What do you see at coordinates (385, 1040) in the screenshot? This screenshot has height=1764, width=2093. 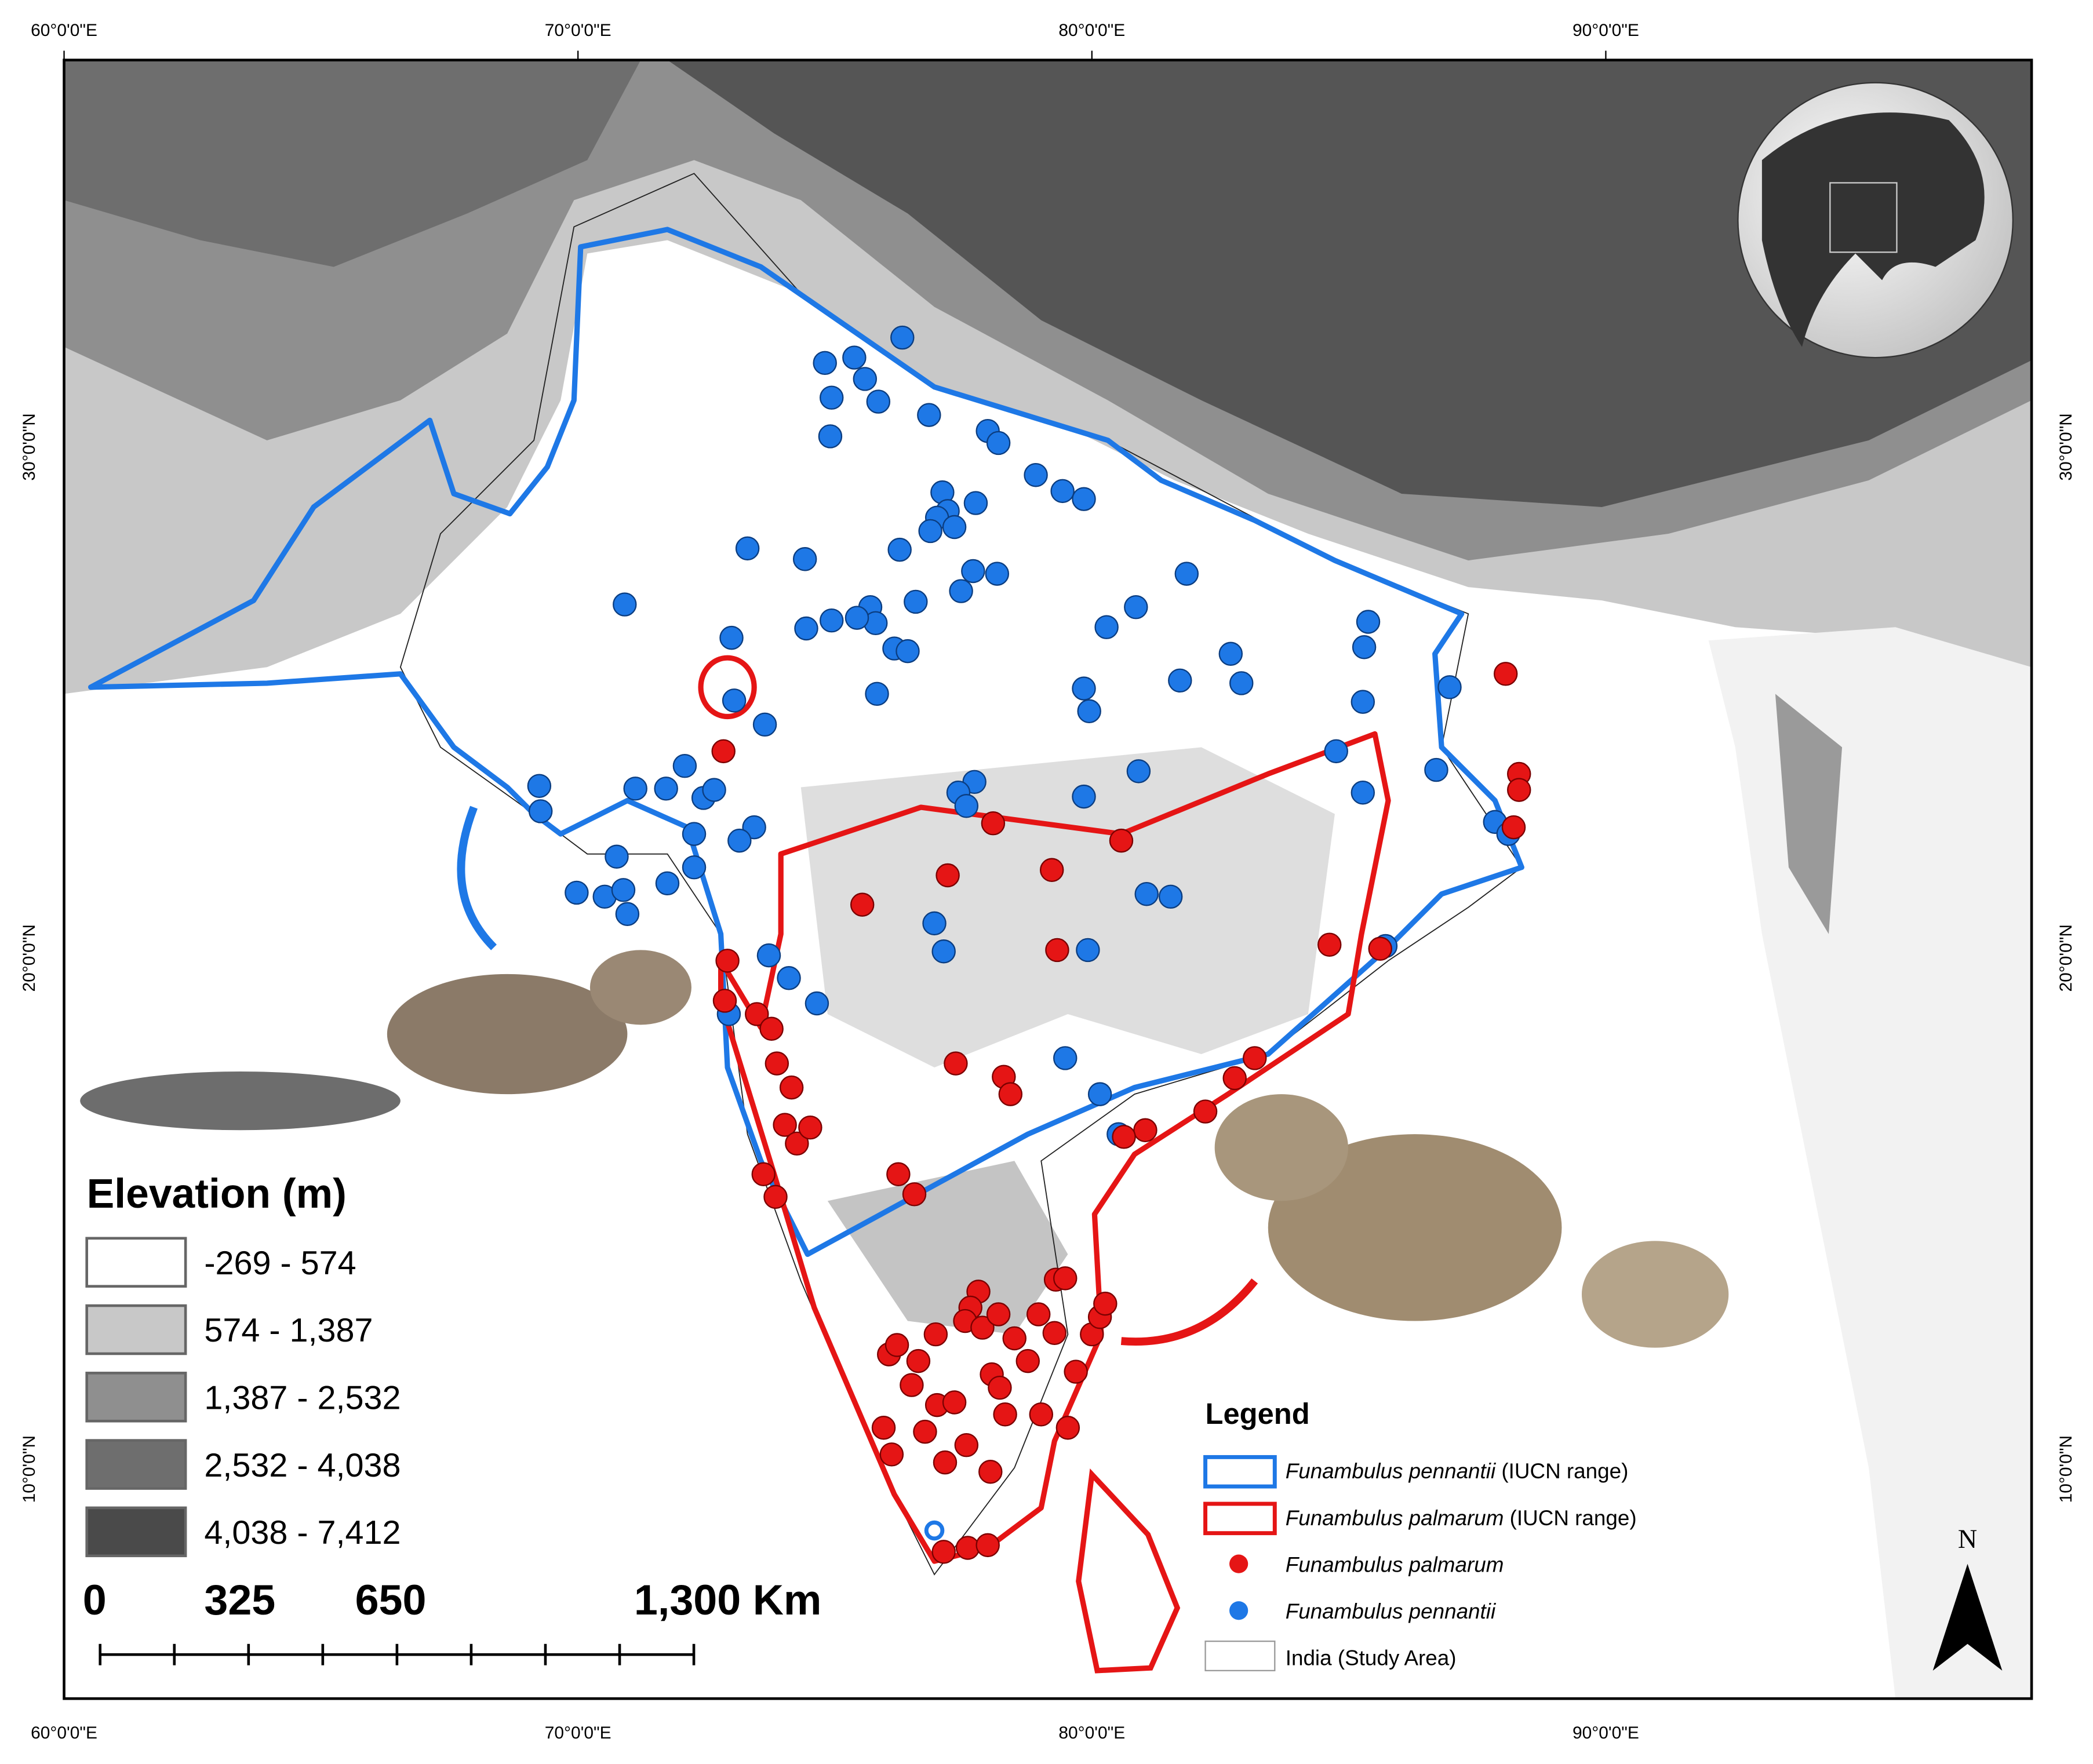 I see `squirrel-pennantii` at bounding box center [385, 1040].